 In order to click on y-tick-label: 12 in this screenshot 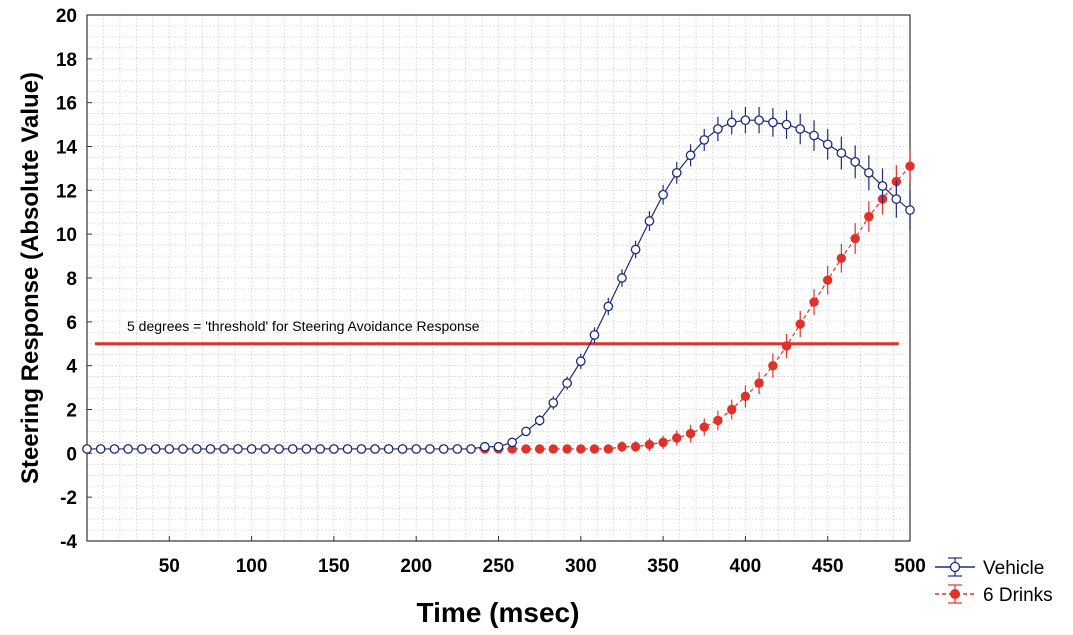, I will do `click(66, 191)`.